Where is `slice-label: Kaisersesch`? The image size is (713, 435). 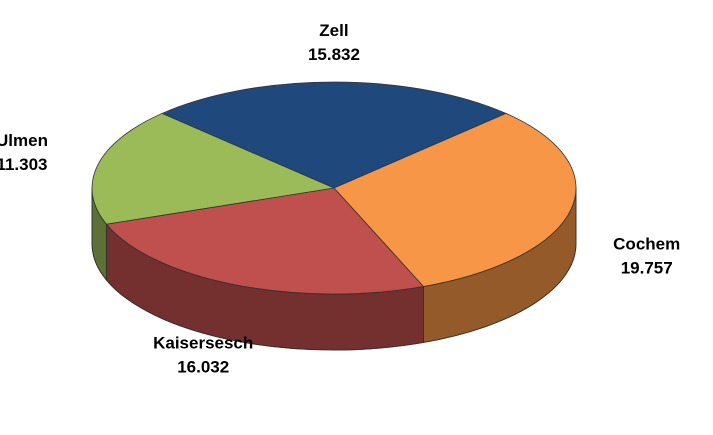 slice-label: Kaisersesch is located at coordinates (203, 342).